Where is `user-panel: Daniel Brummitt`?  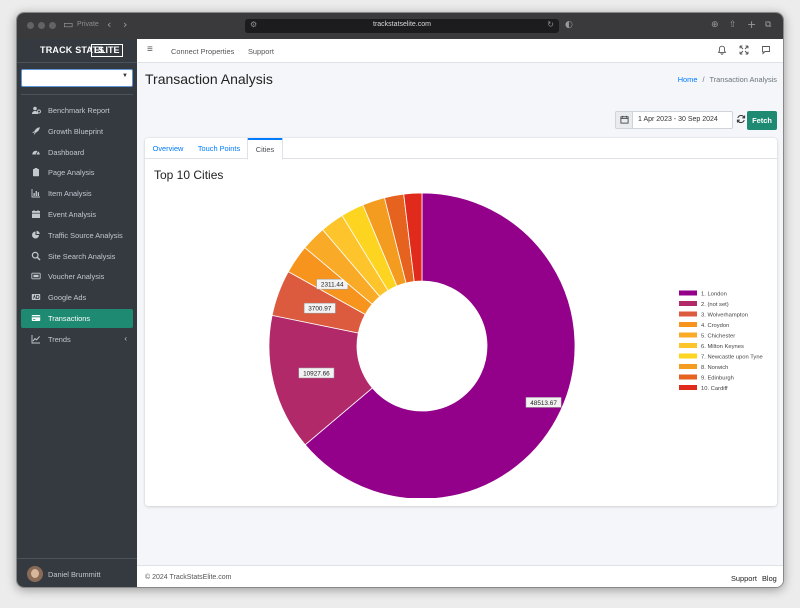
user-panel: Daniel Brummitt is located at coordinates (77, 572).